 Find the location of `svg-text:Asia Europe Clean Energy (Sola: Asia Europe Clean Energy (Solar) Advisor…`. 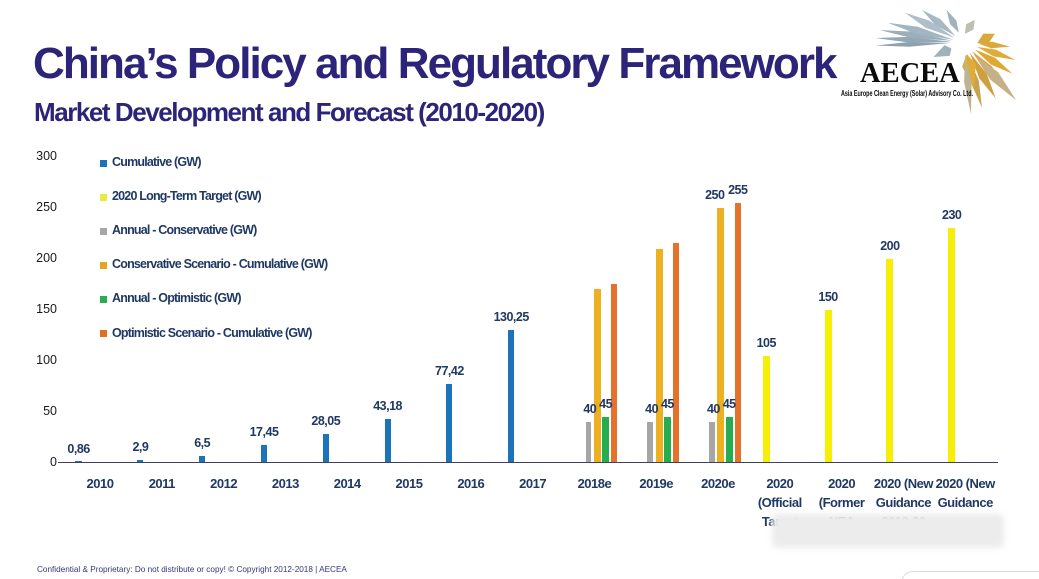

svg-text:Asia Europe Clean Energy (Sola: Asia Europe Clean Energy (Solar) Advisor… is located at coordinates (907, 93).